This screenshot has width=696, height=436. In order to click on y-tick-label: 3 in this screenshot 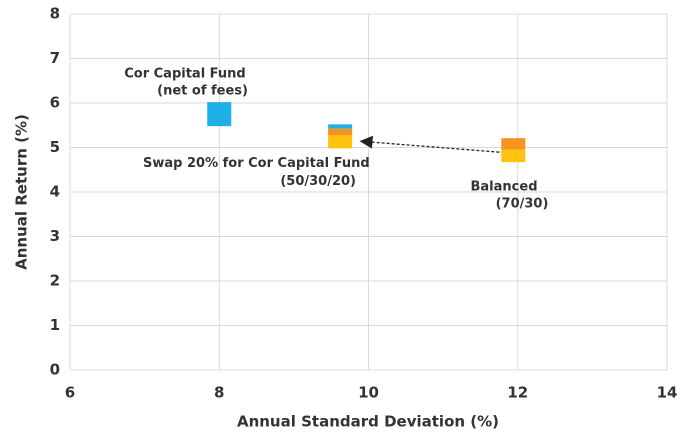, I will do `click(55, 236)`.